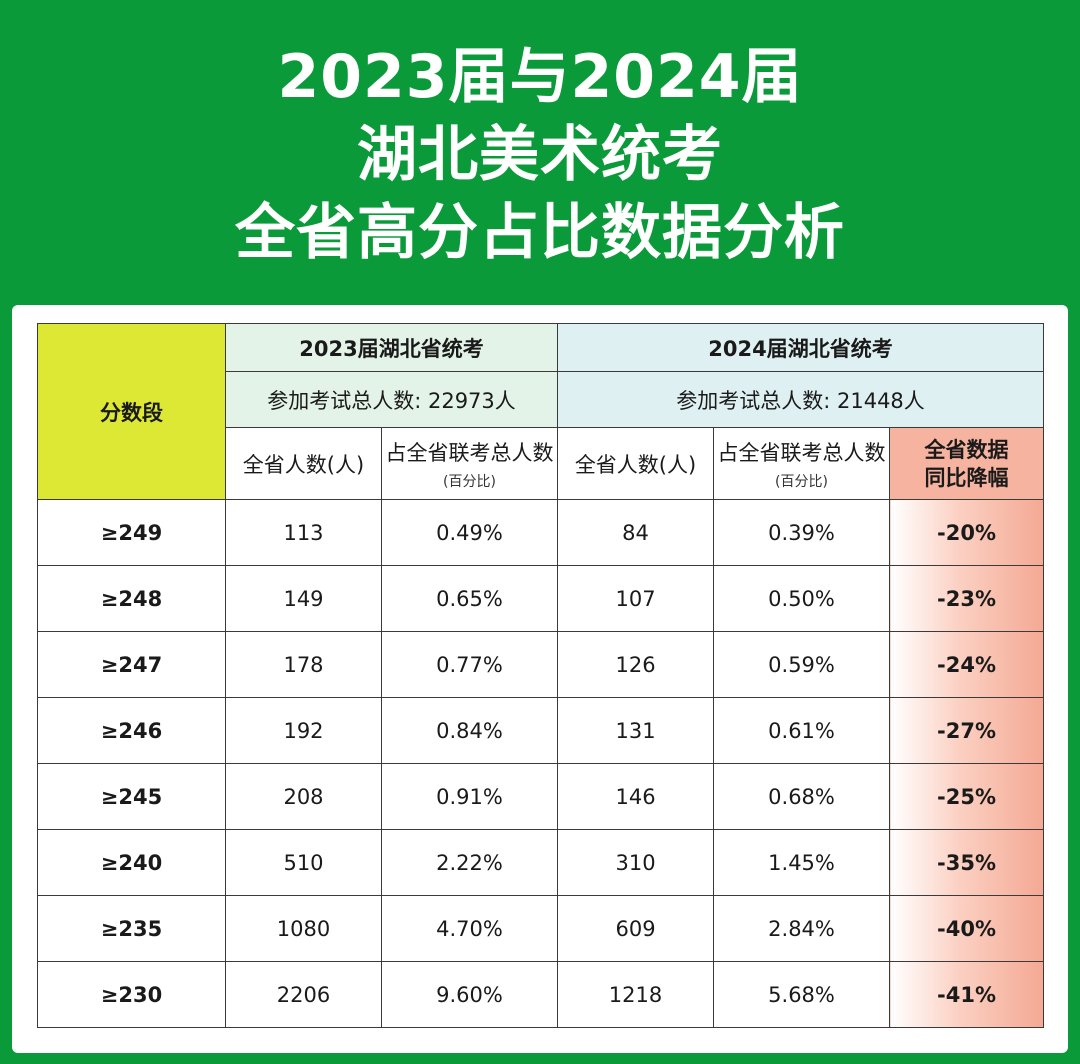 This screenshot has height=1064, width=1080. What do you see at coordinates (636, 664) in the screenshot?
I see `count-2024-cell: 126` at bounding box center [636, 664].